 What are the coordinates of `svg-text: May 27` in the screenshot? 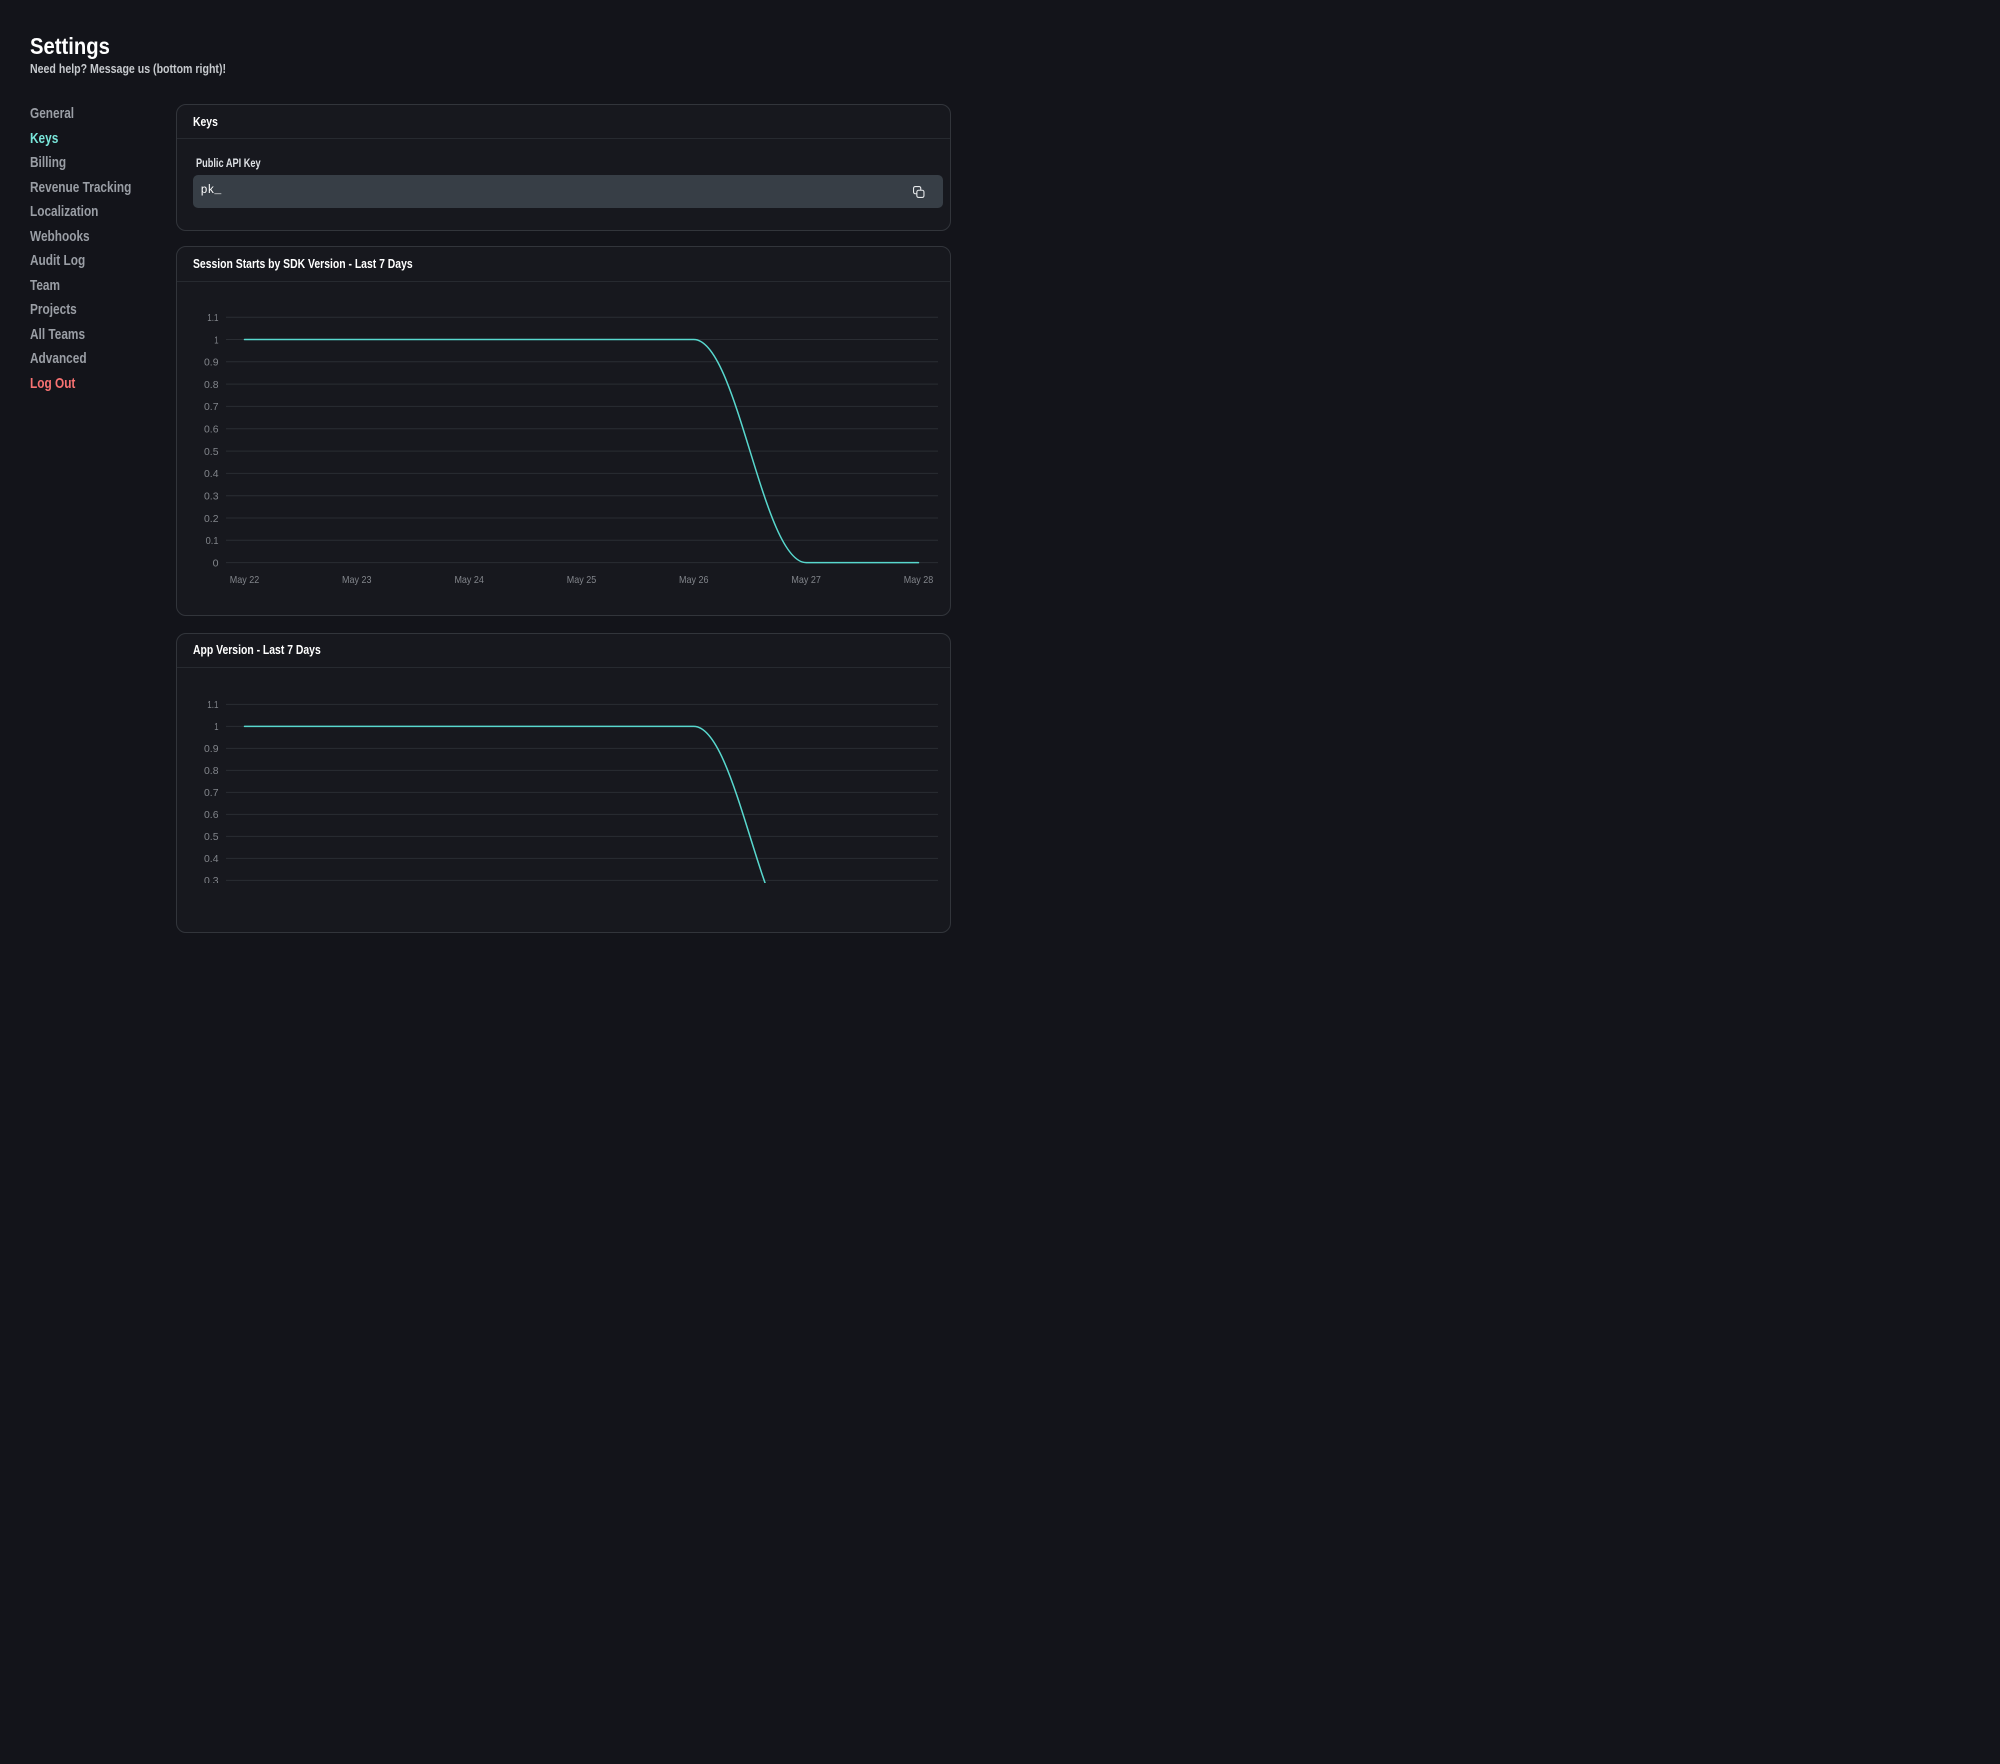 It's located at (806, 580).